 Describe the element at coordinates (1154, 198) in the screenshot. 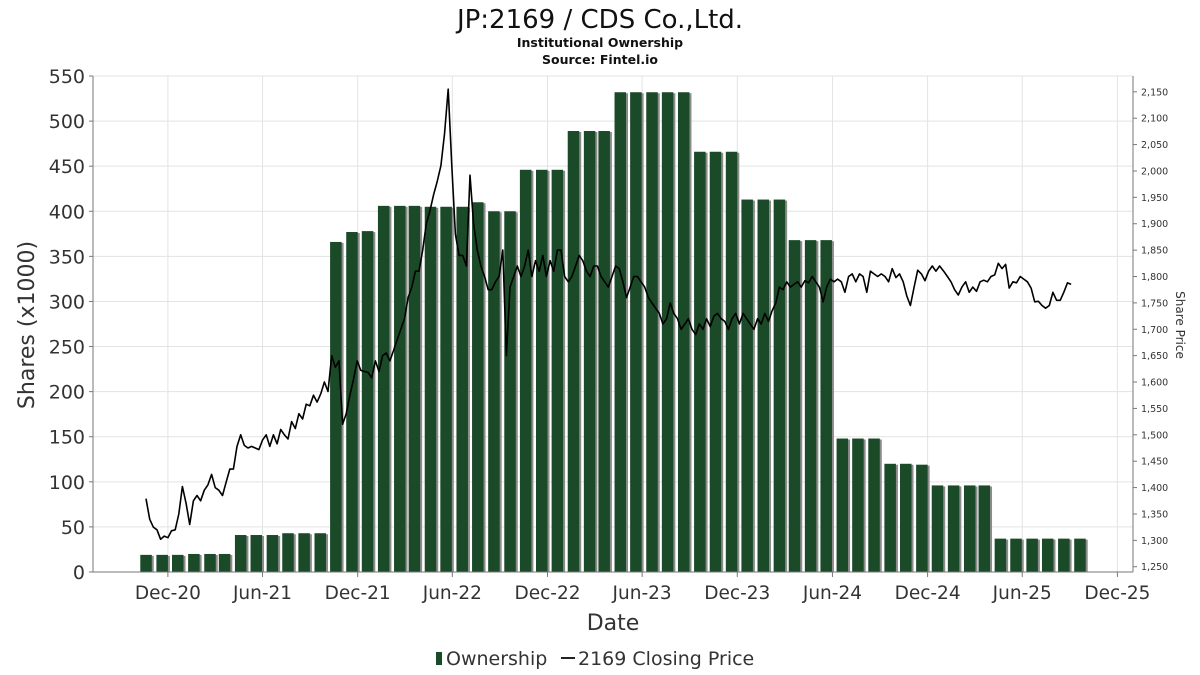

I see `y2-tick-label: 1,950` at that location.